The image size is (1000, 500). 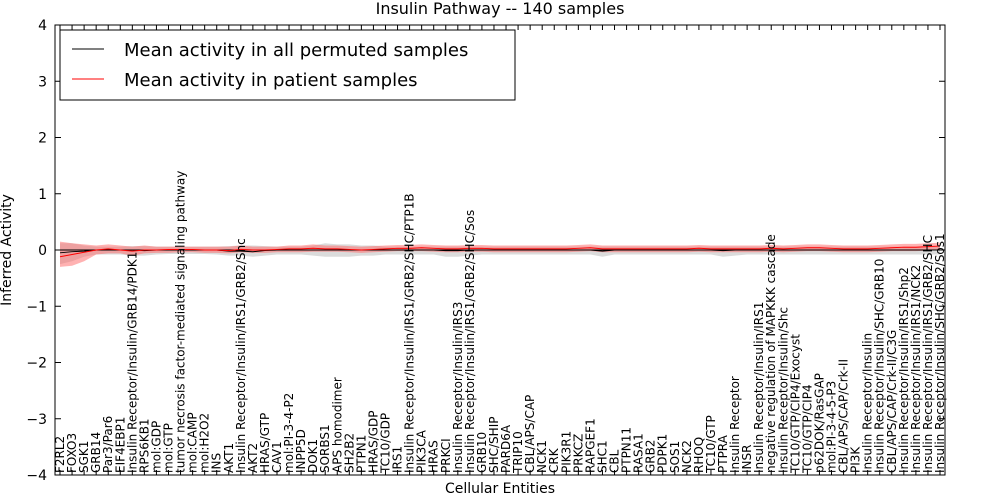 What do you see at coordinates (265, 443) in the screenshot?
I see `category-label: HRAS/GTP` at bounding box center [265, 443].